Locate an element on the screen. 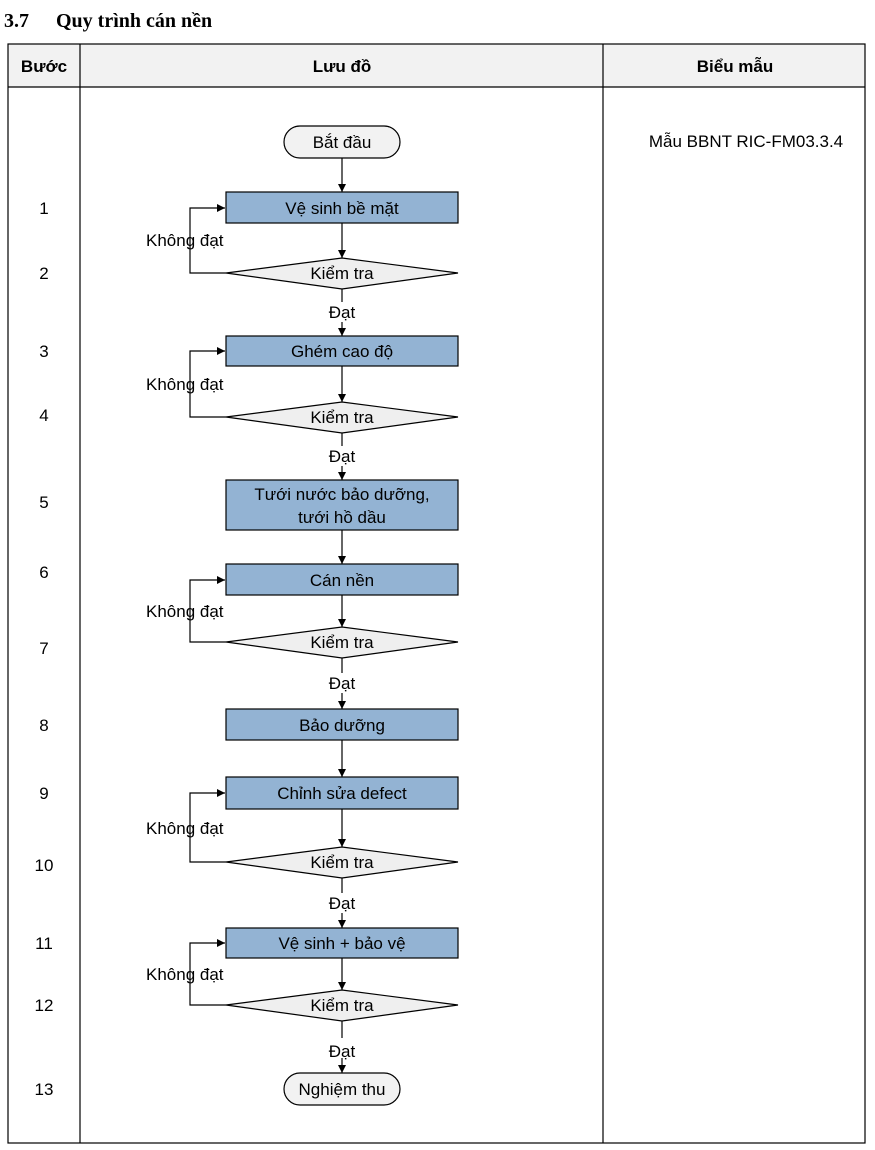 The height and width of the screenshot is (1150, 875). pass-labels: Đạt Đạt Đạt Đạt Đạt is located at coordinates (342, 682).